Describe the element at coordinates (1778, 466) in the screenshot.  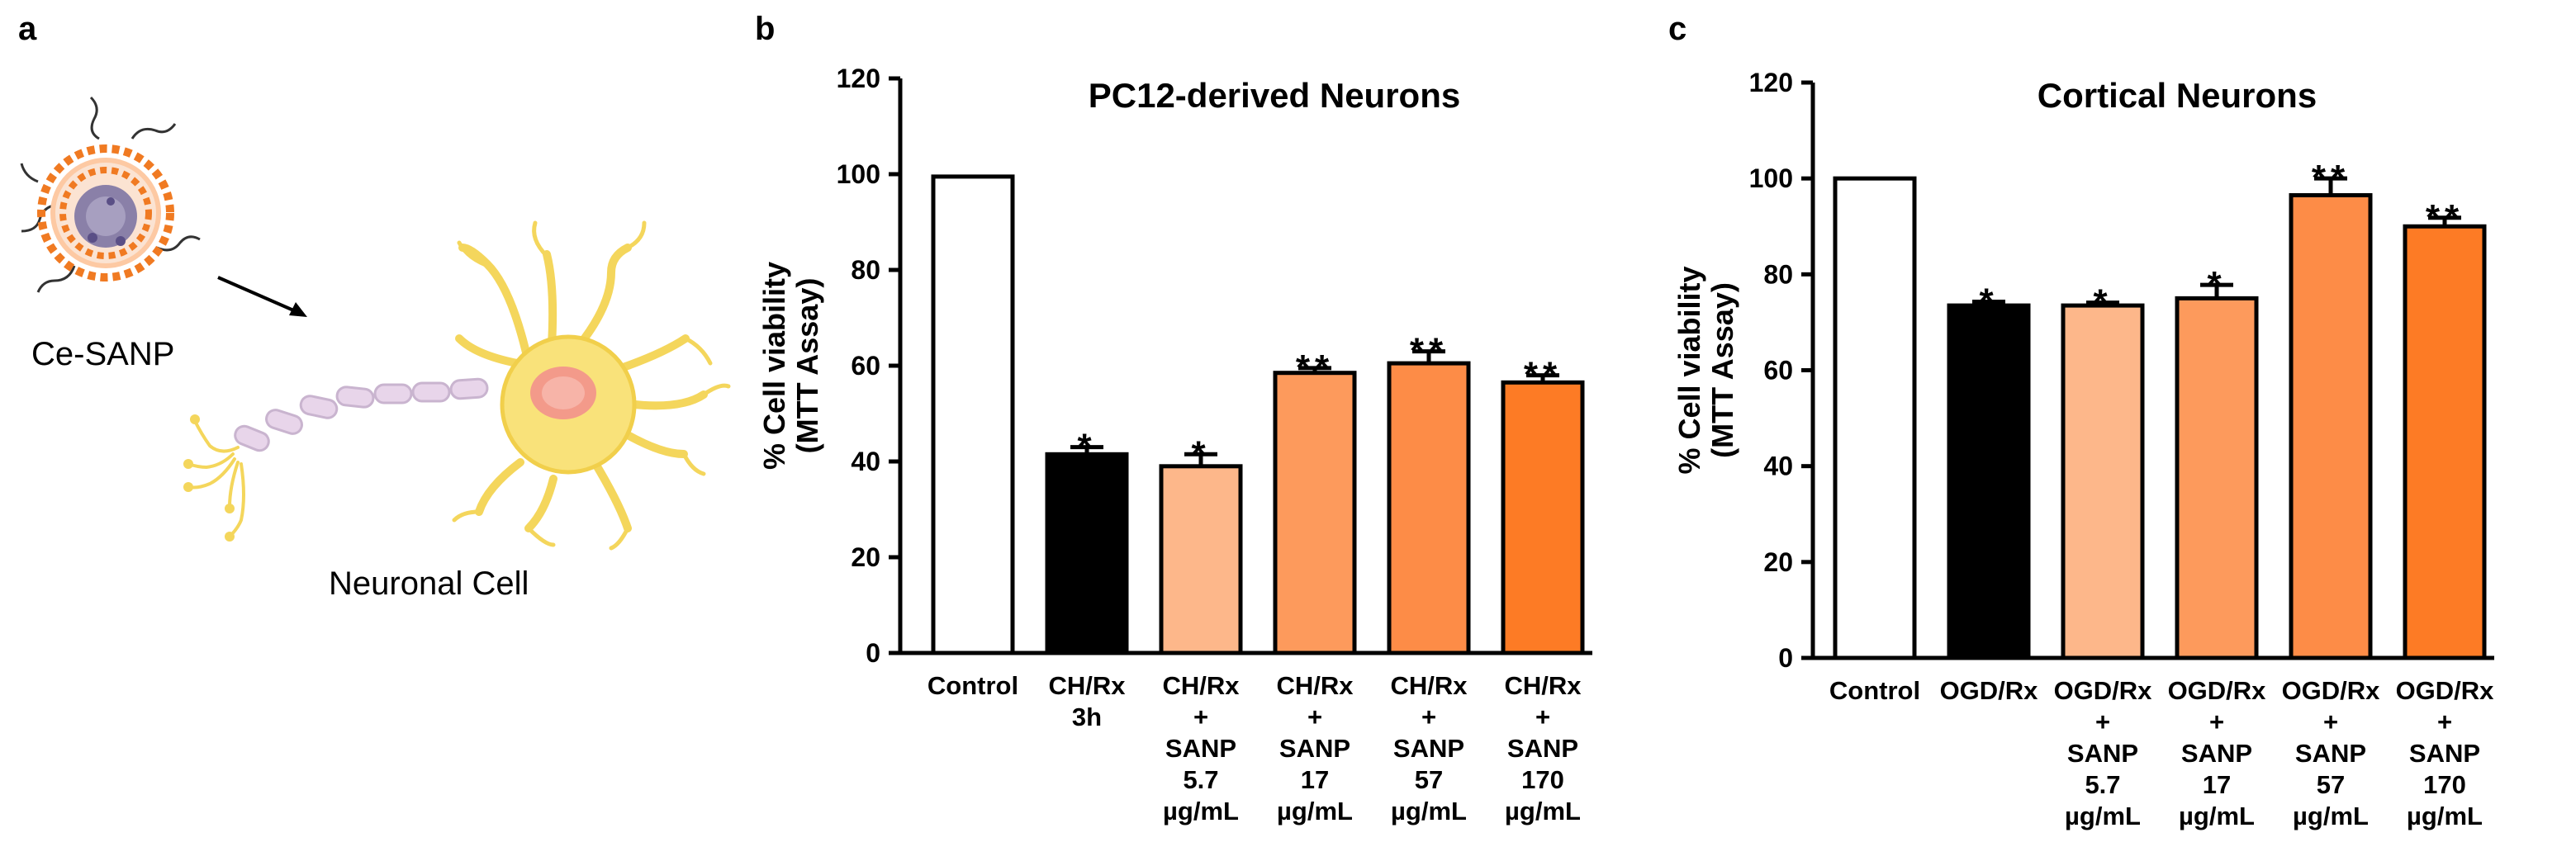
I see `chart-c-ytick-label: 40` at that location.